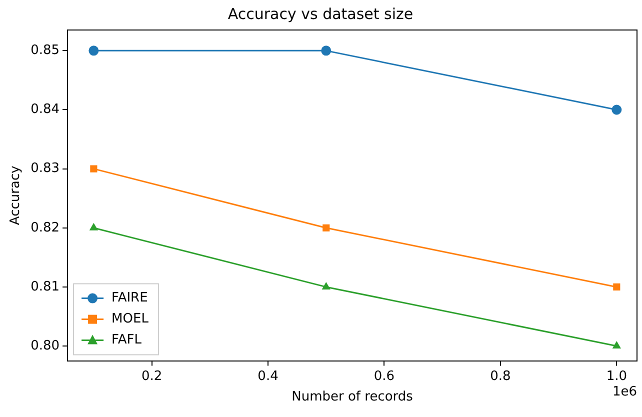  I want to click on x-tick-label: 0.8, so click(500, 376).